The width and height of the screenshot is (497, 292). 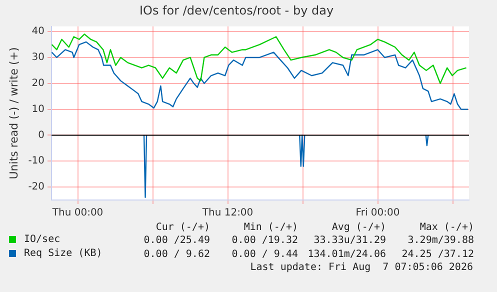 What do you see at coordinates (227, 213) in the screenshot?
I see `x-tick-label: Thu 12:00` at bounding box center [227, 213].